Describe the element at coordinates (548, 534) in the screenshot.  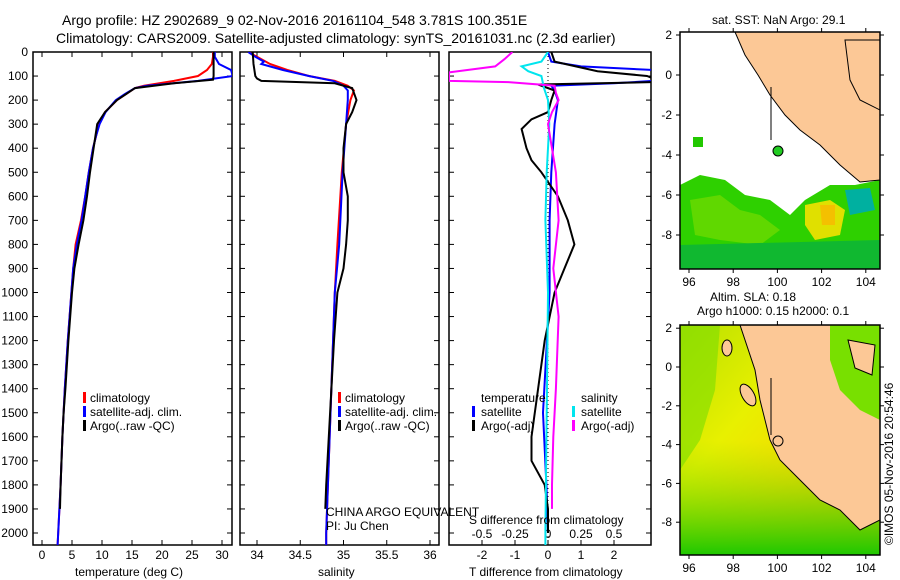
I see `s-diff-tick-label: 0` at that location.